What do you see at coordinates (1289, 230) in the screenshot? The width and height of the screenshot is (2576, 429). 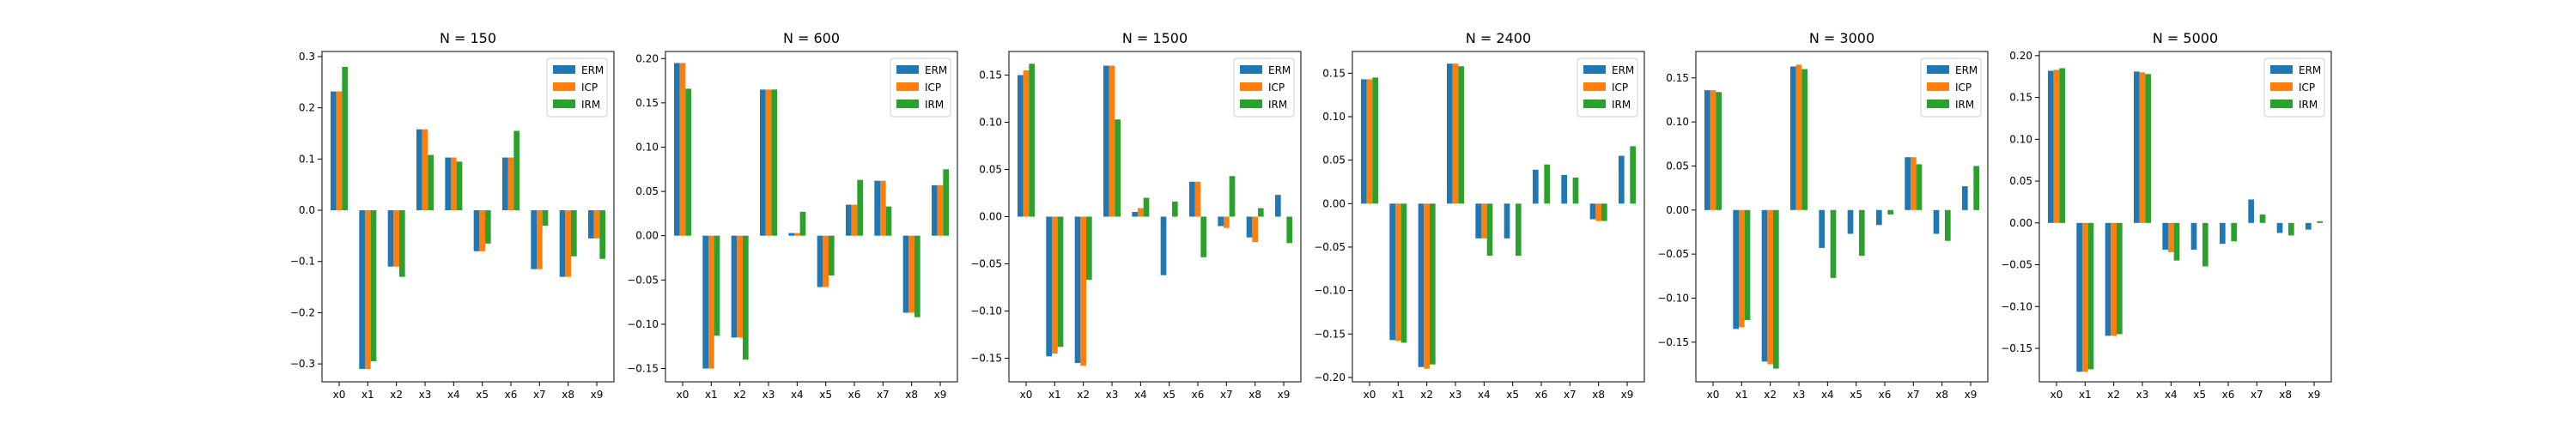 I see `bar-irm-x9` at bounding box center [1289, 230].